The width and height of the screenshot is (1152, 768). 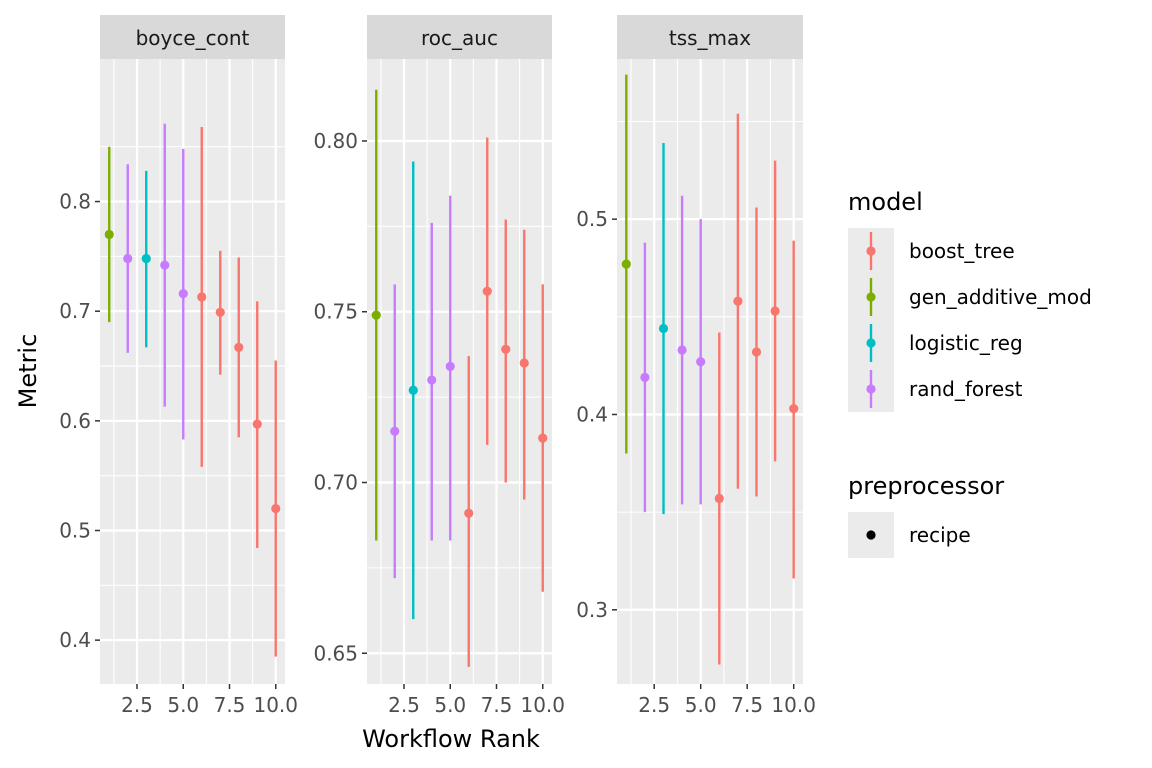 I want to click on y-tick-label: 0.6, so click(x=75, y=421).